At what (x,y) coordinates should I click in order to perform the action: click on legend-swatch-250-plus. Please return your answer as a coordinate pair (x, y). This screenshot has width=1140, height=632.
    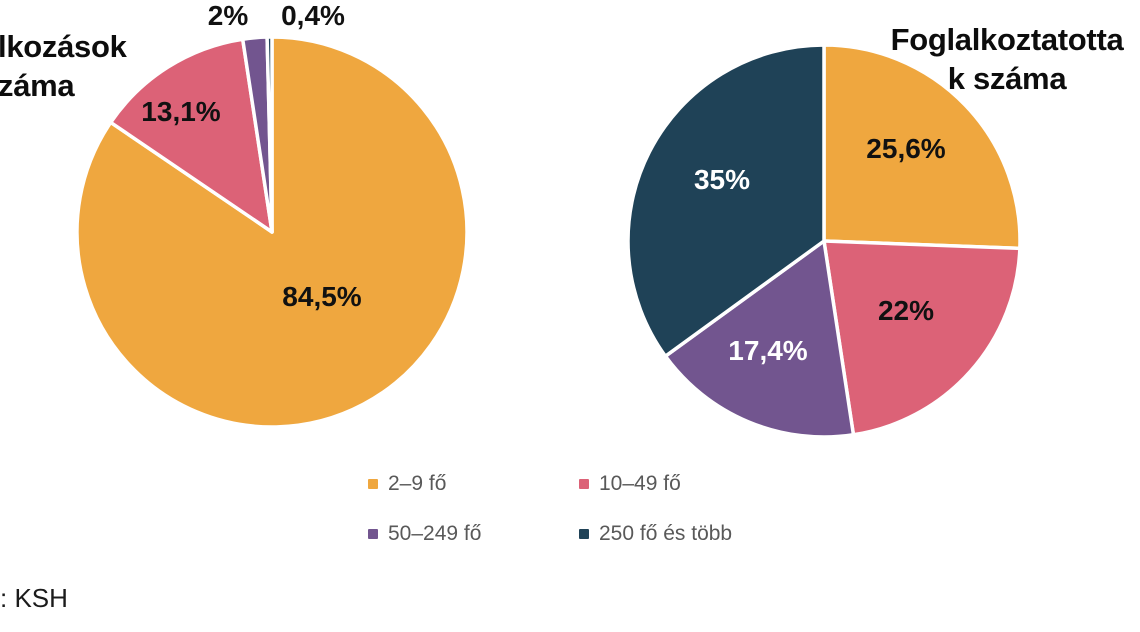
    Looking at the image, I should click on (584, 534).